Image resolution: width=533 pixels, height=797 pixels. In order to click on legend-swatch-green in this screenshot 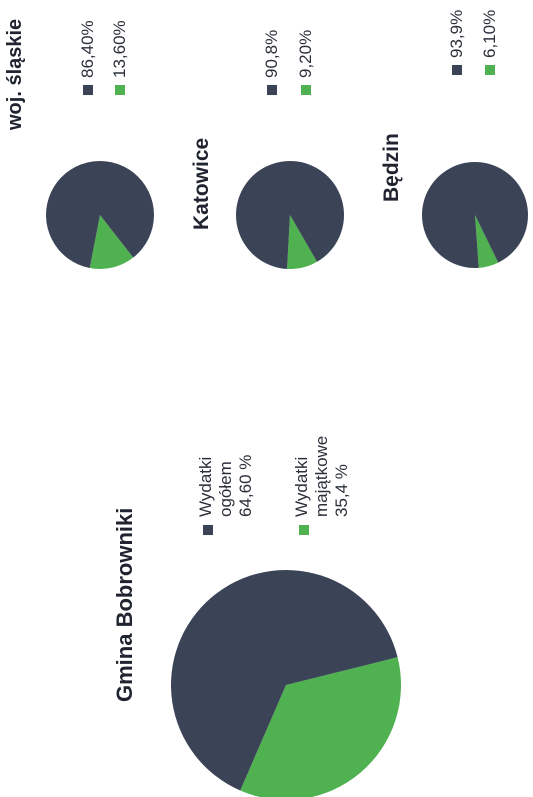, I will do `click(490, 70)`.